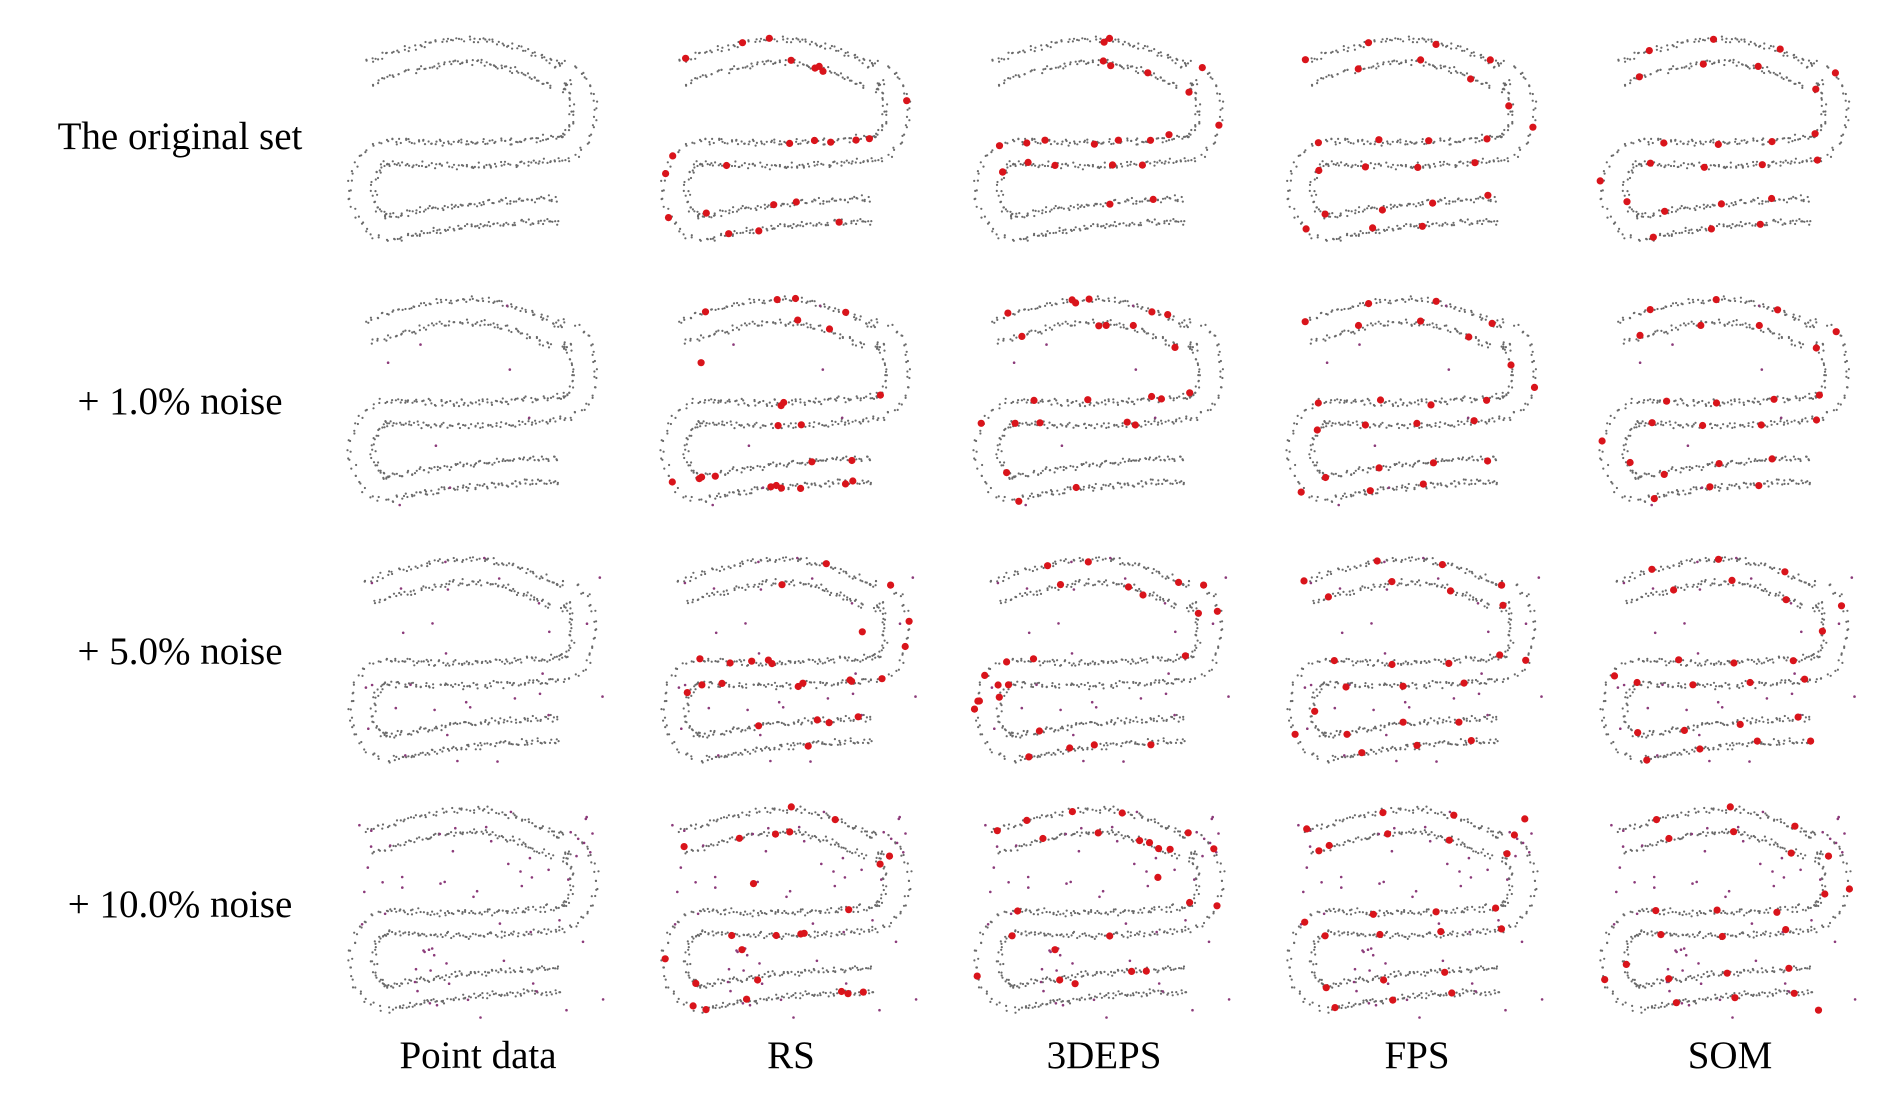 Image resolution: width=1897 pixels, height=1094 pixels. Describe the element at coordinates (785, 400) in the screenshot. I see `panel-noise-1-rs` at that location.